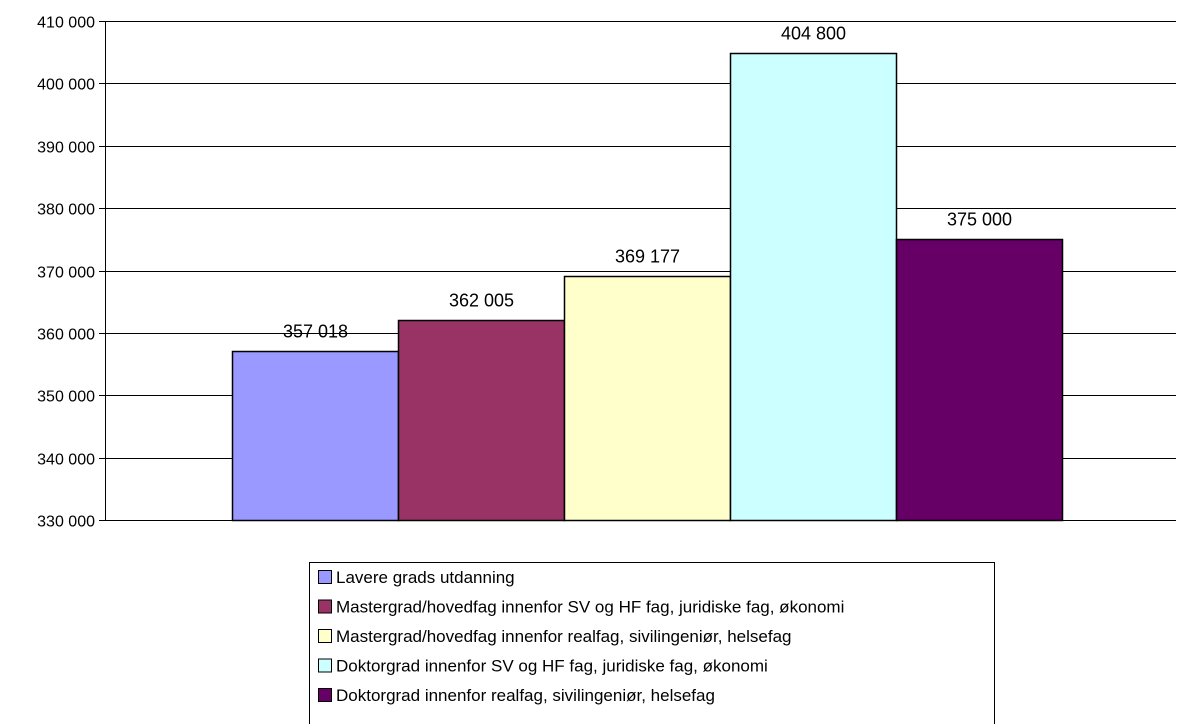 This screenshot has width=1178, height=724. What do you see at coordinates (66, 522) in the screenshot?
I see `y-tick-label: 330 000` at bounding box center [66, 522].